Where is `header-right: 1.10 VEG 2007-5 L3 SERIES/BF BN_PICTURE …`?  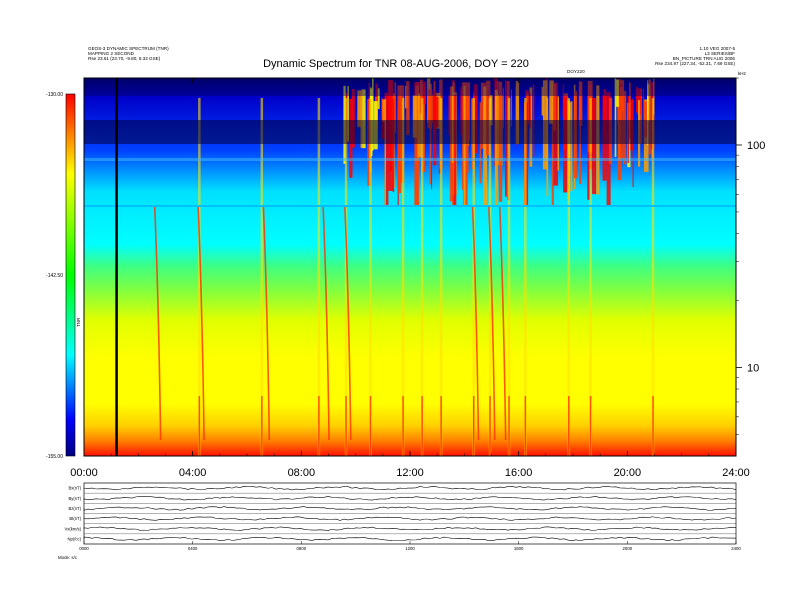 header-right: 1.10 VEG 2007-5 L3 SERIES/BF BN_PICTURE … is located at coordinates (695, 56).